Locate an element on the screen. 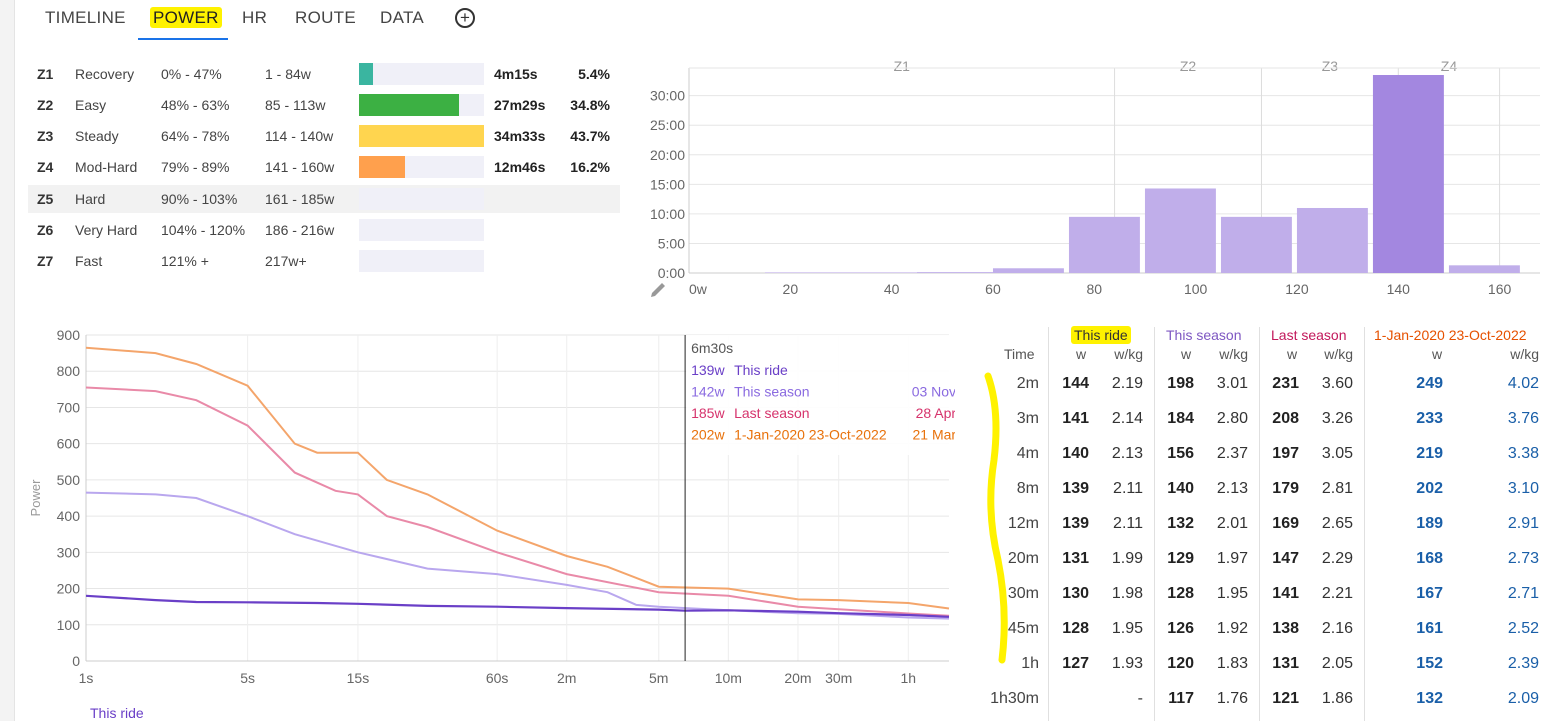 This screenshot has height=721, width=1542. power-table-watts: 127 is located at coordinates (1075, 663).